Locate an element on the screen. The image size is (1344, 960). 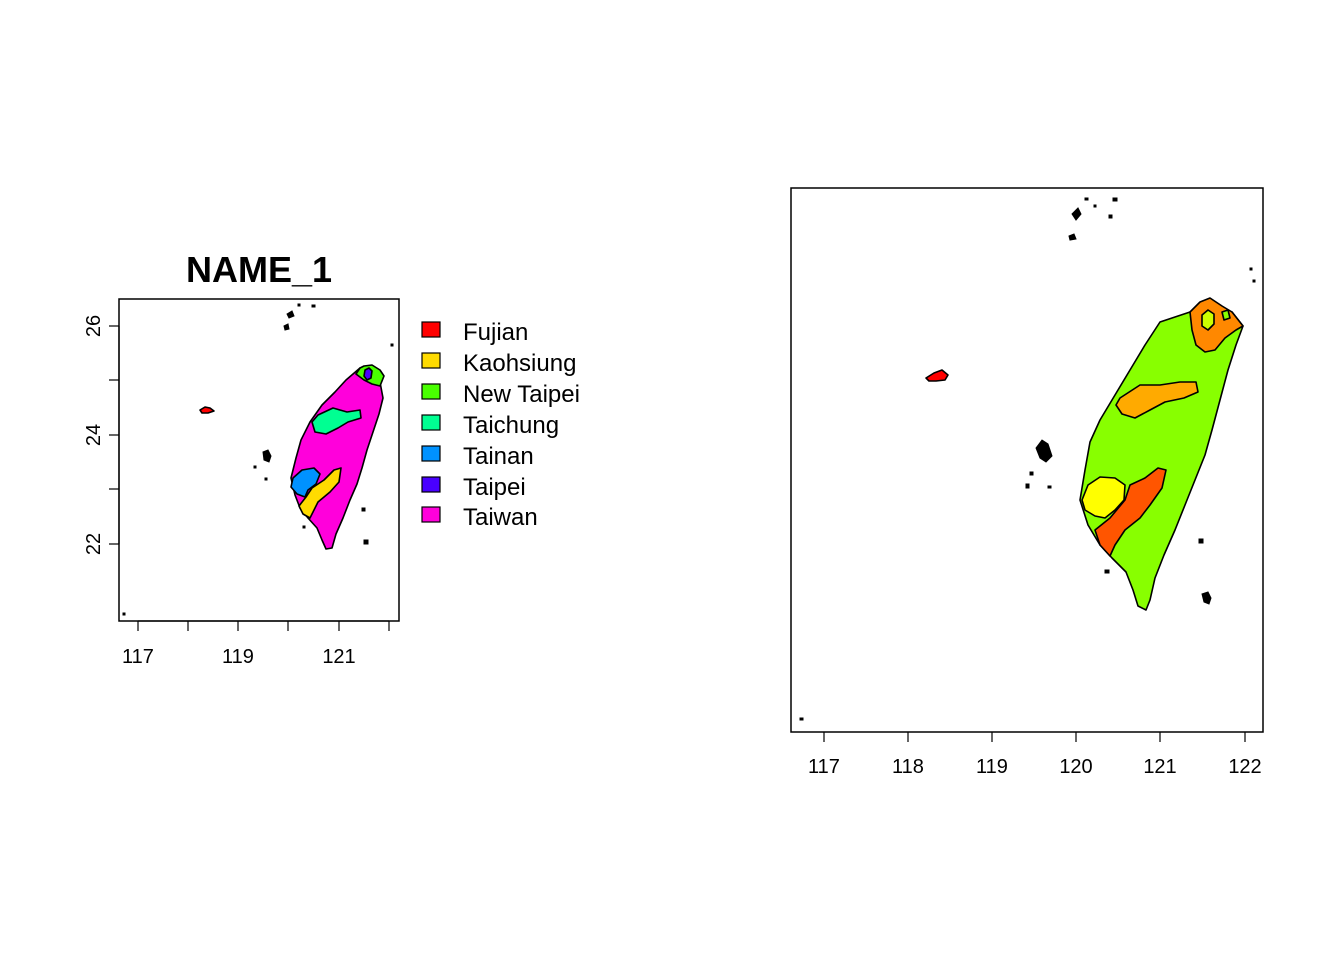
right-x-tick-label: 121 is located at coordinates (1159, 767).